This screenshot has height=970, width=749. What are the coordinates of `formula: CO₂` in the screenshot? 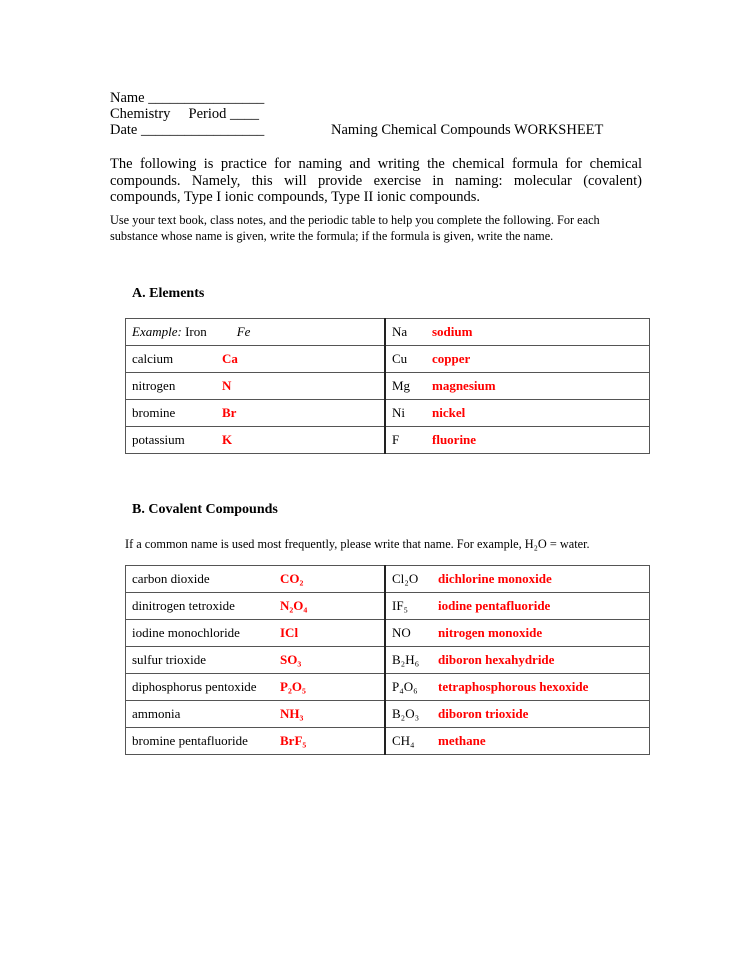 It's located at (292, 578).